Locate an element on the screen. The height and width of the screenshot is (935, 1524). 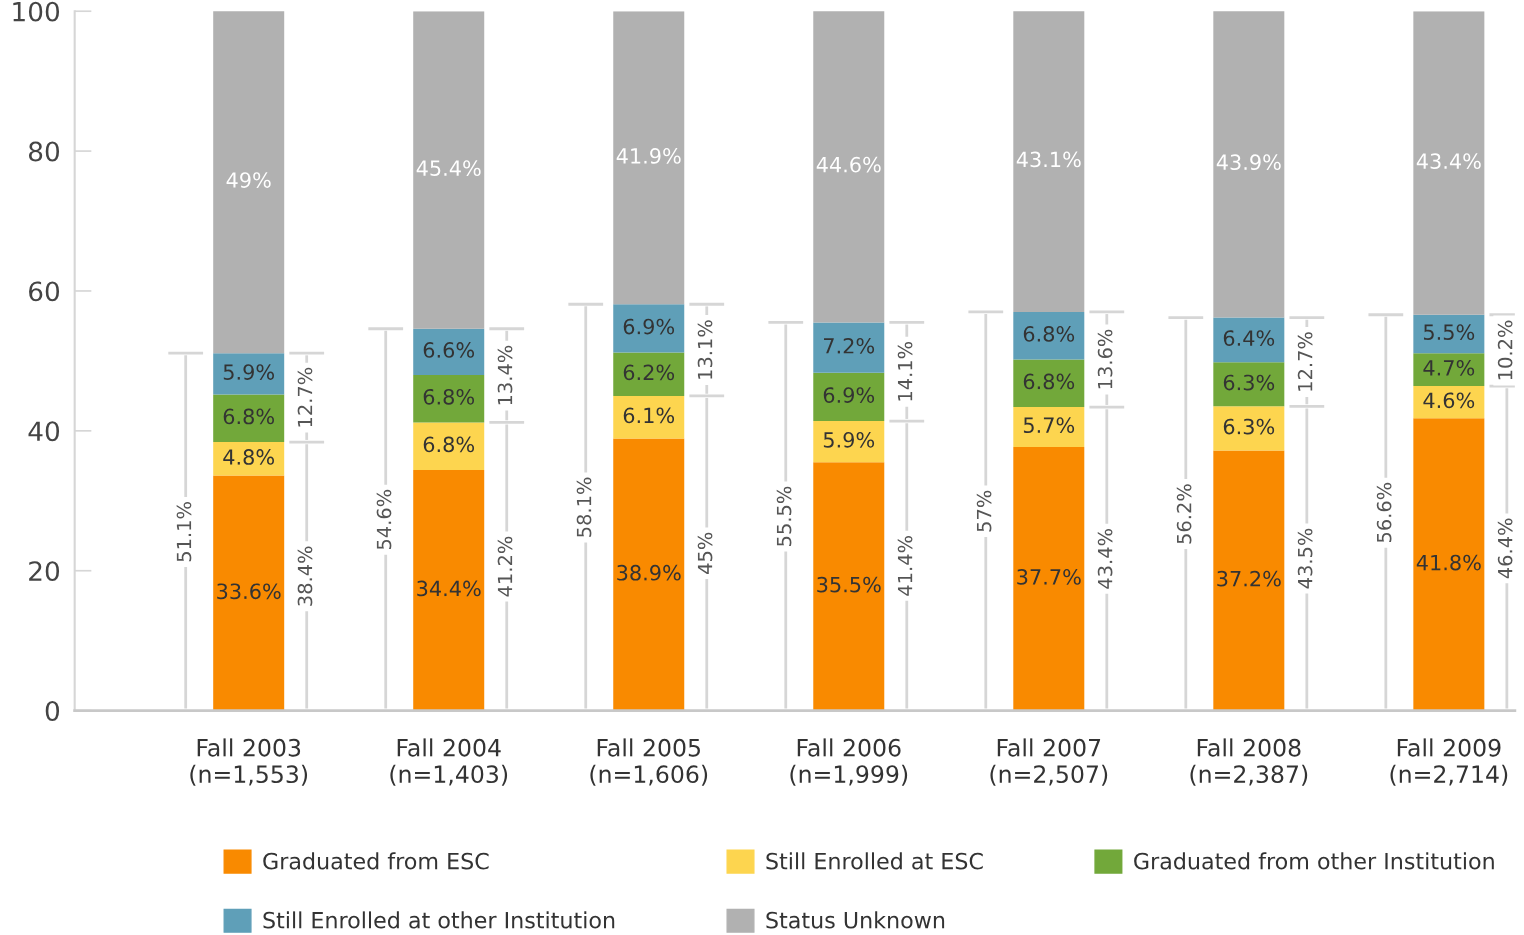
data-label: 44.6% is located at coordinates (848, 164).